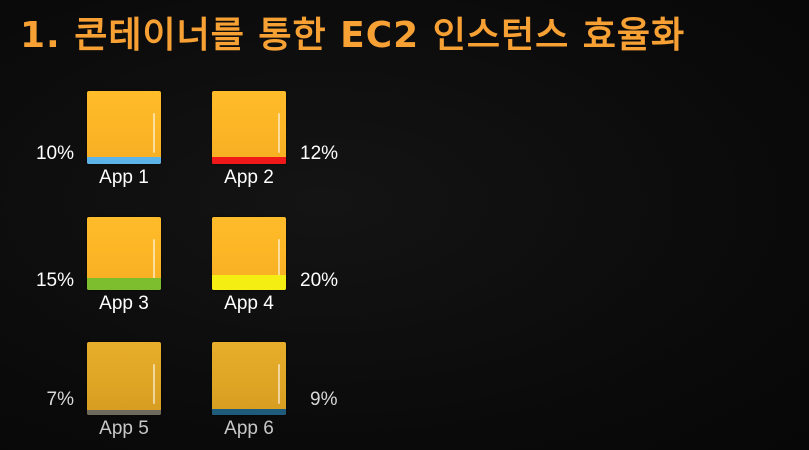 This screenshot has height=450, width=809. I want to click on app-2-box, so click(249, 127).